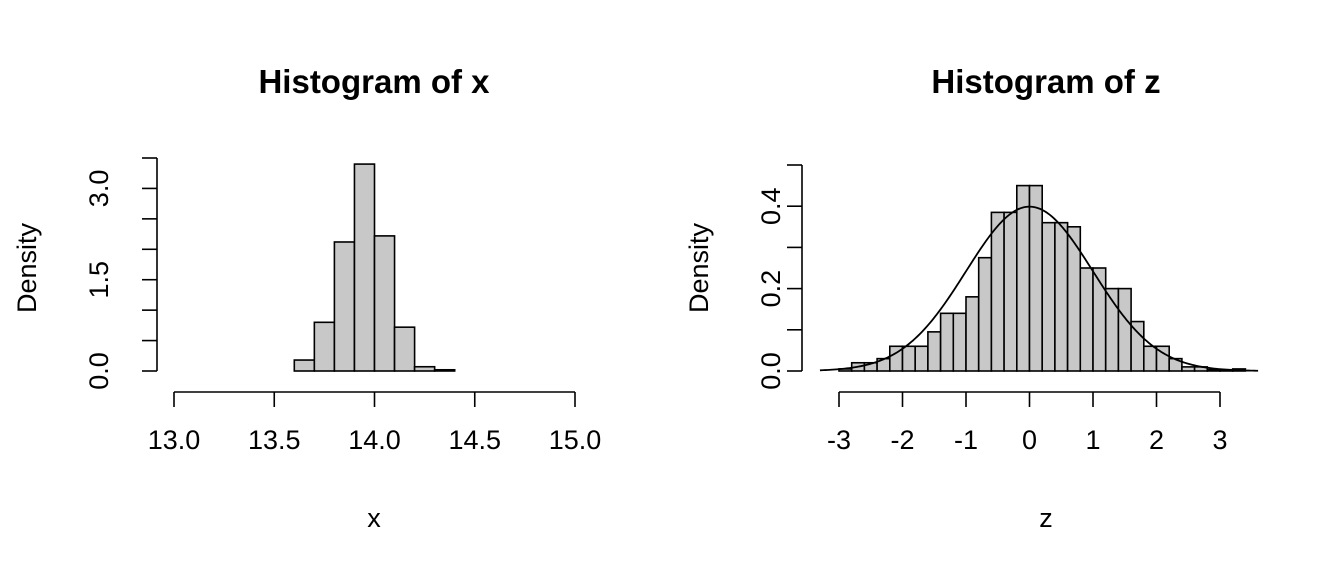  Describe the element at coordinates (771, 206) in the screenshot. I see `y-tick-label: 0.4` at that location.